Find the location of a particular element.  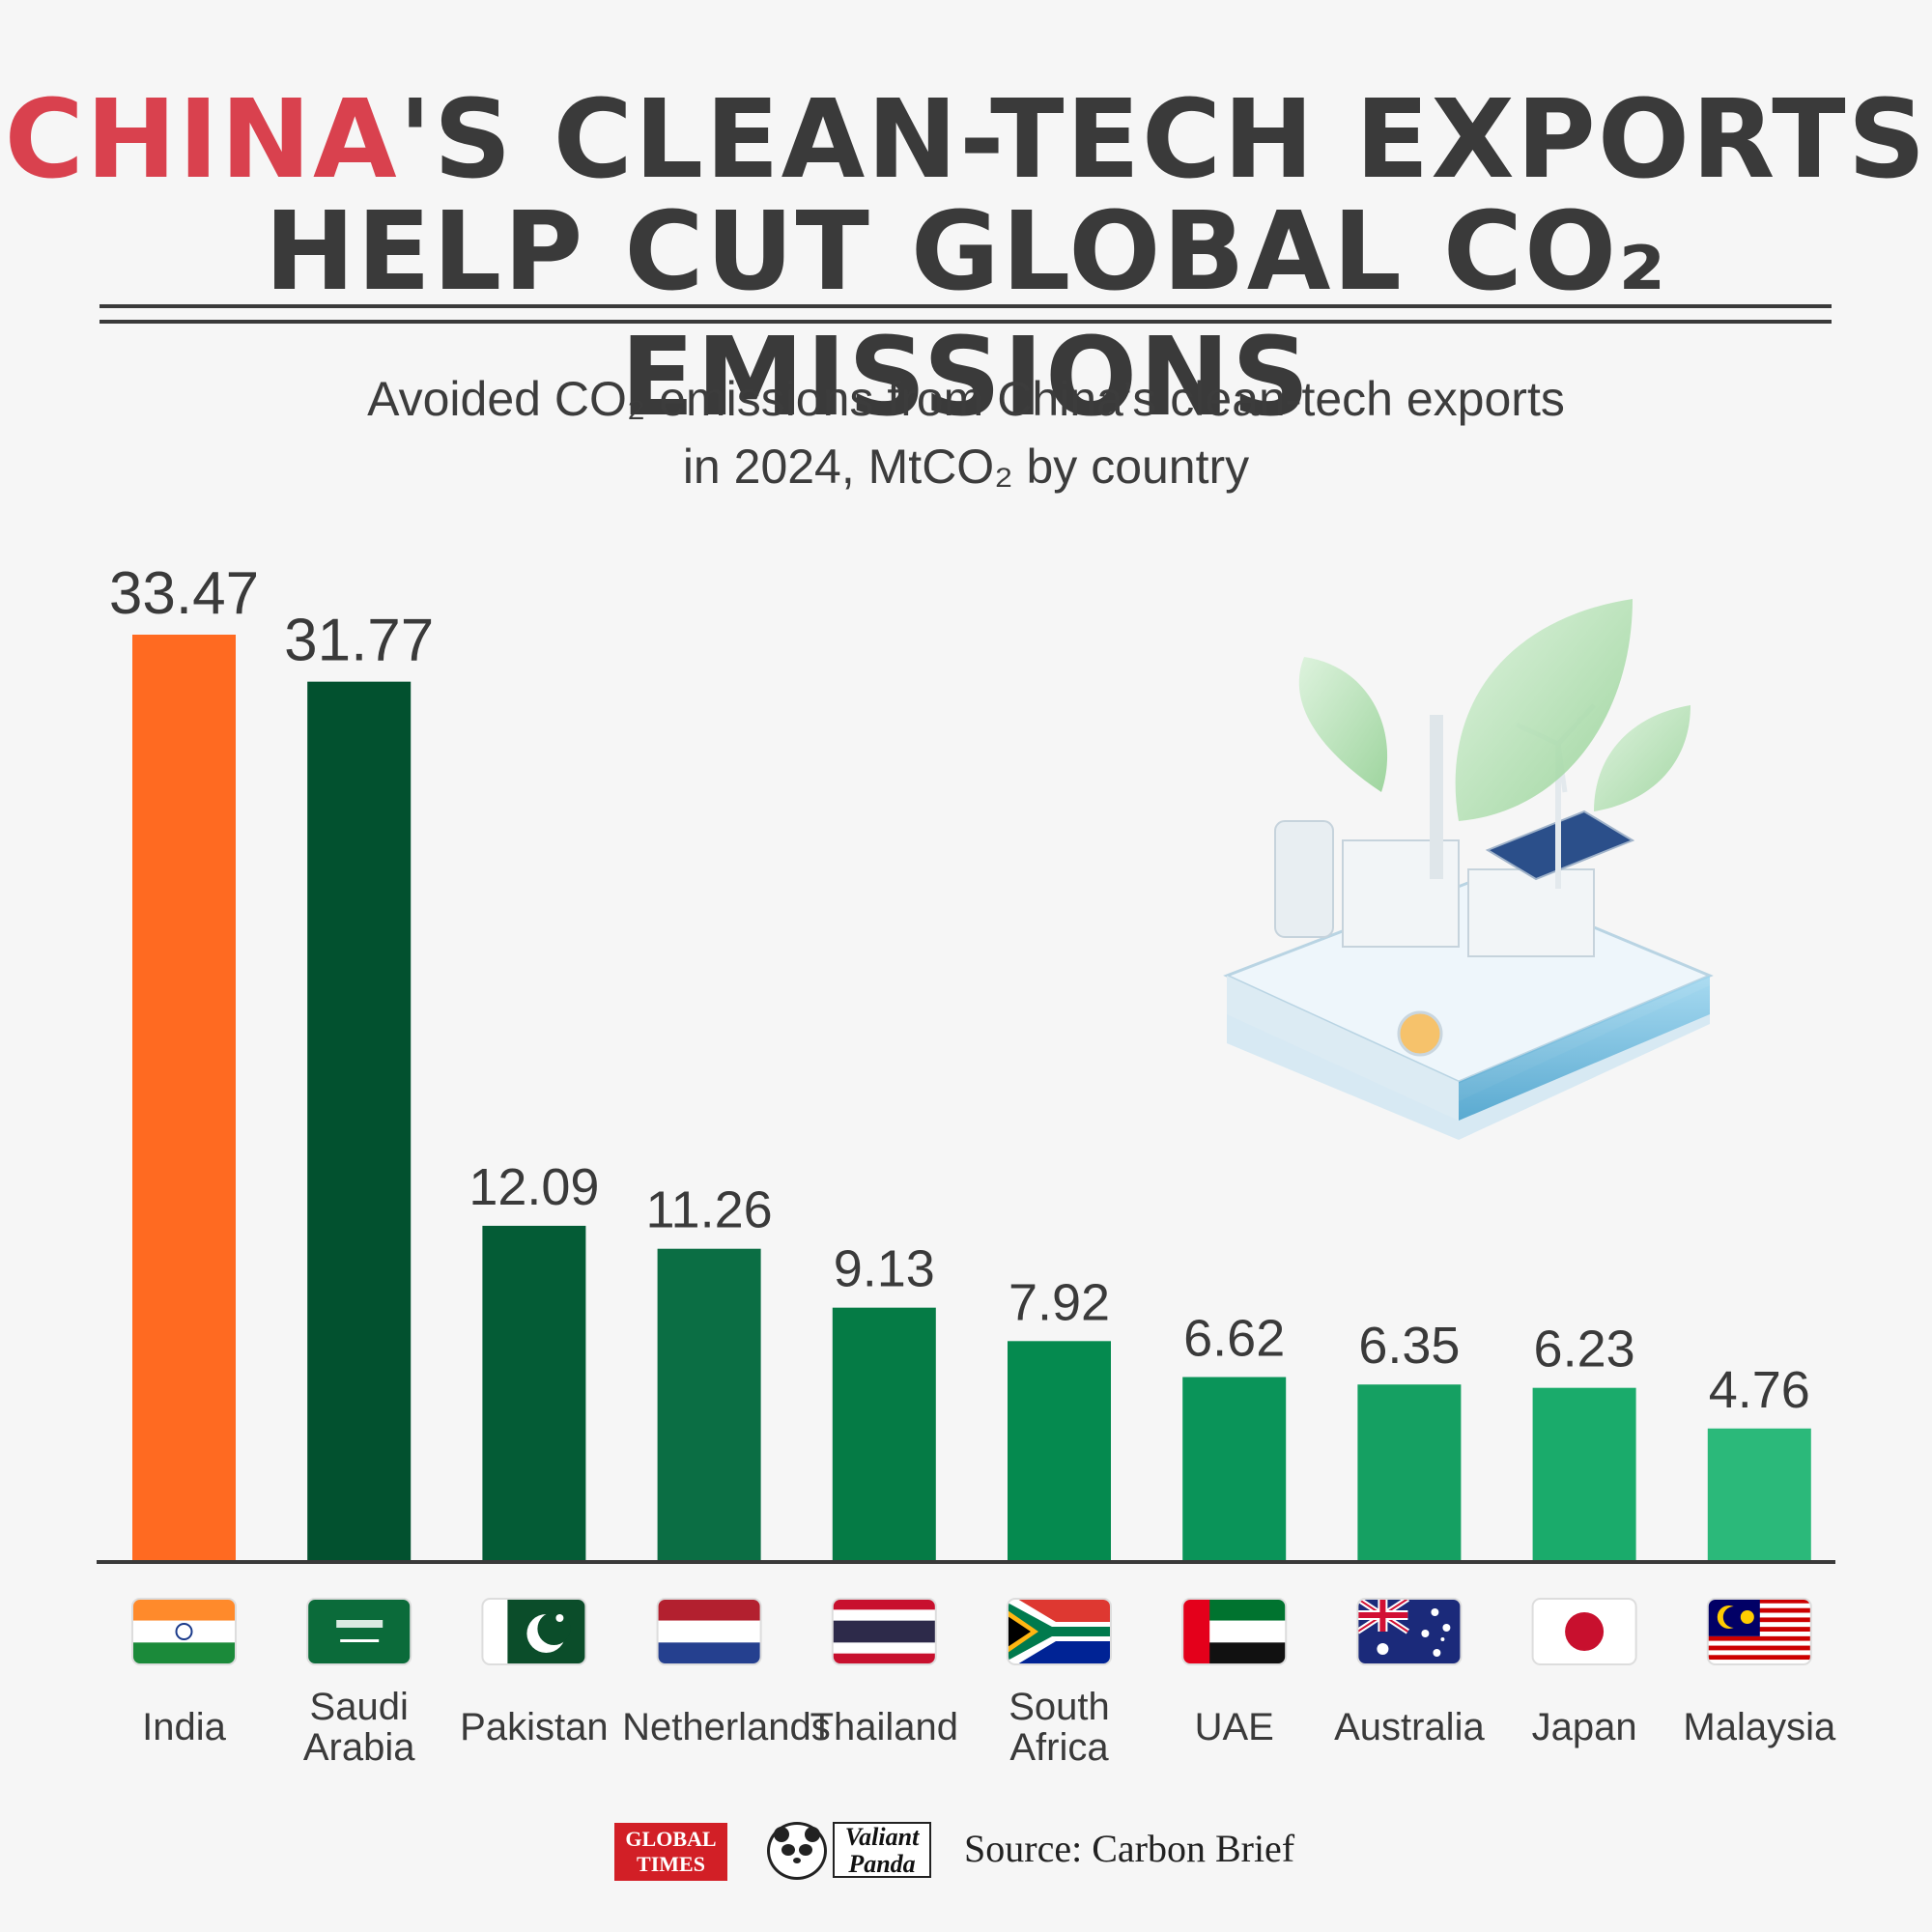

category-label-line: Thailand is located at coordinates (884, 1727).